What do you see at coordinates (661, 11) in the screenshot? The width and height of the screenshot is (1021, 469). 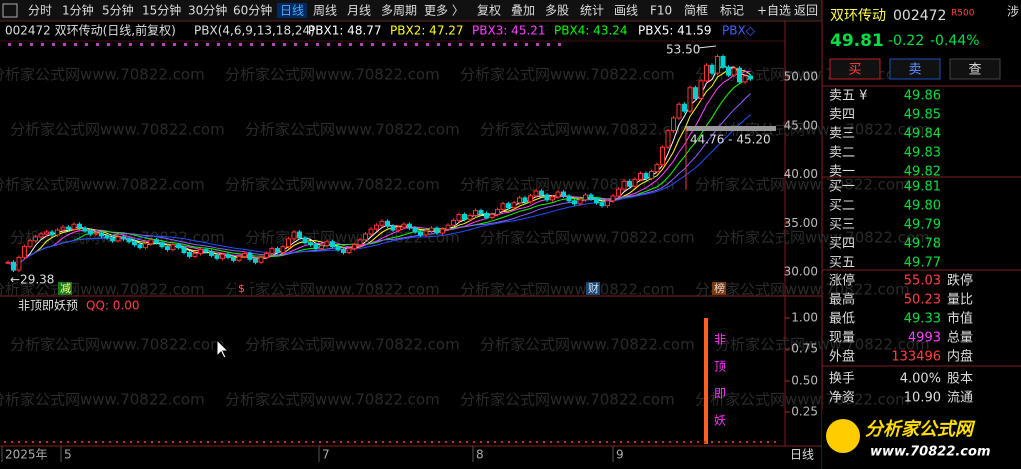 I see `toolbar-item: F10` at bounding box center [661, 11].